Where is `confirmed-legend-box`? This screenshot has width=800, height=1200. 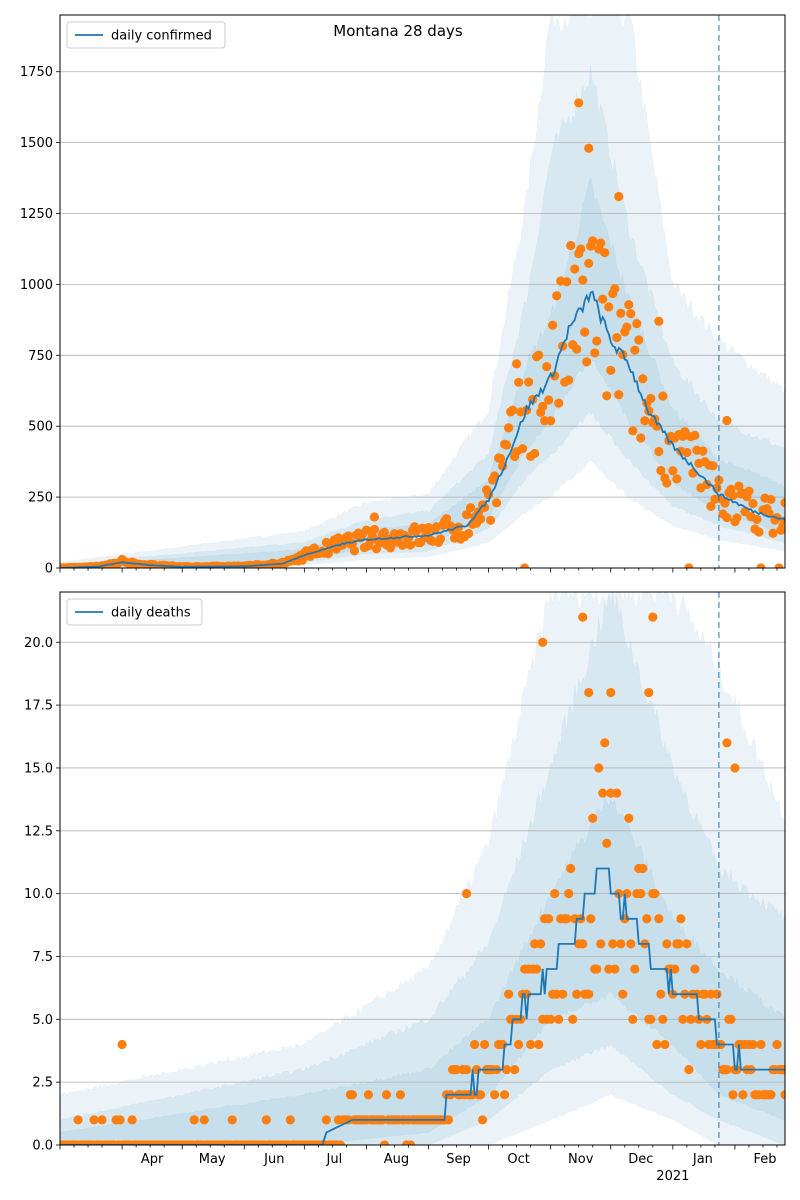
confirmed-legend-box is located at coordinates (146, 35).